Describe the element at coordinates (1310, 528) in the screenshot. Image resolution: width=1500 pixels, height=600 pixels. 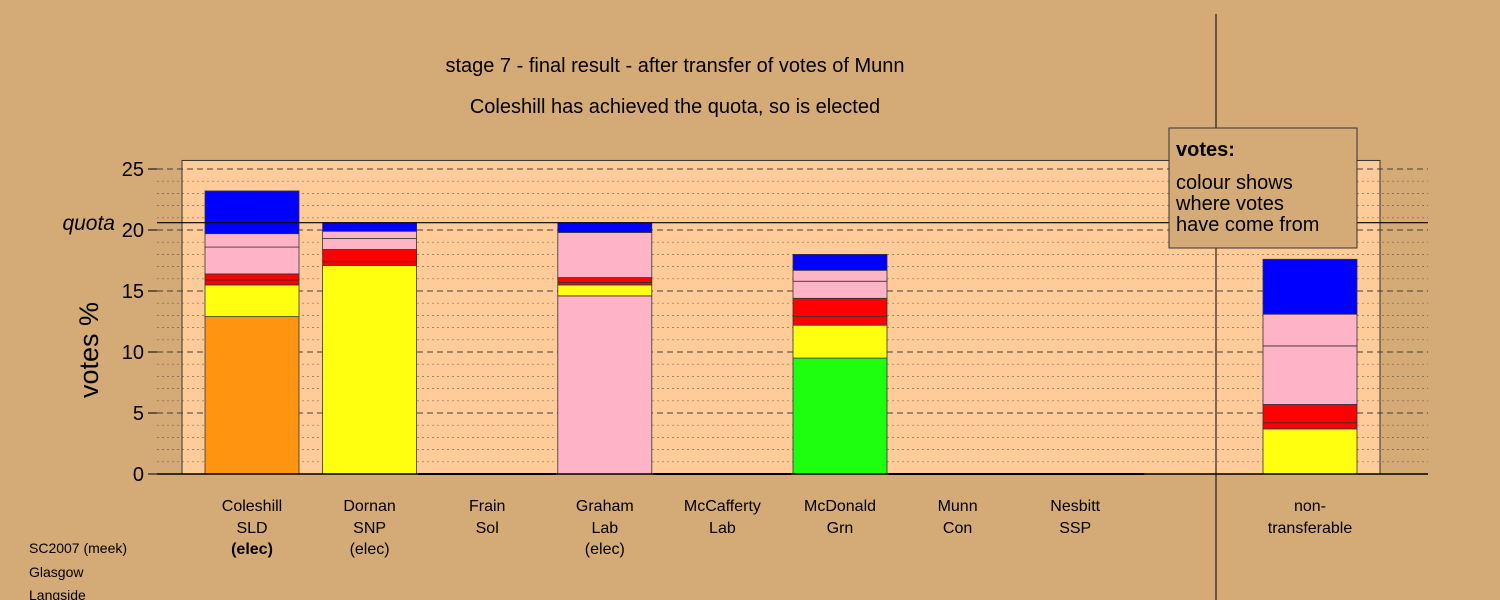
I see `nontransferable-label: transferable` at that location.